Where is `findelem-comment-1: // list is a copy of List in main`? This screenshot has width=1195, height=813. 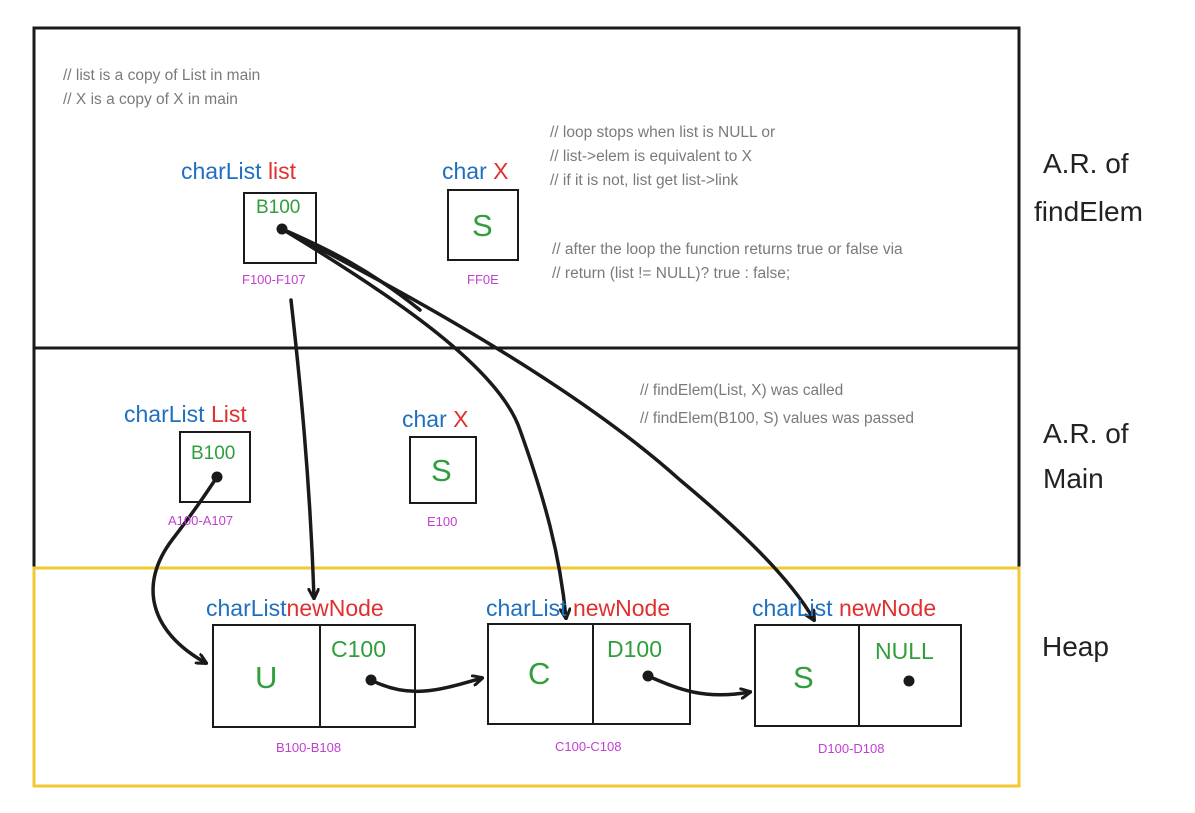 findelem-comment-1: // list is a copy of List in main is located at coordinates (162, 75).